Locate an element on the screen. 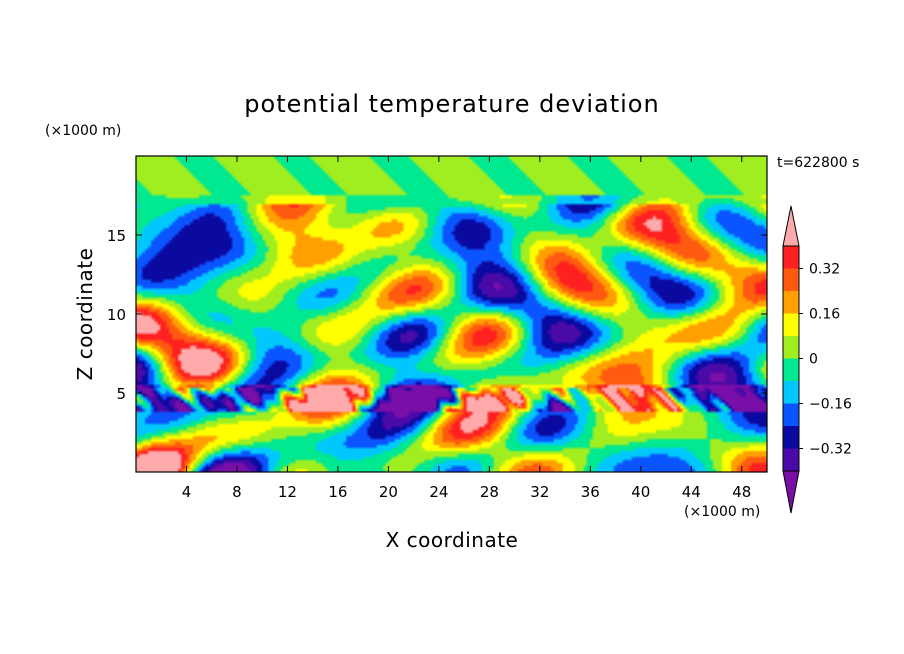 The height and width of the screenshot is (654, 904). x-tick-label: 44 is located at coordinates (691, 492).